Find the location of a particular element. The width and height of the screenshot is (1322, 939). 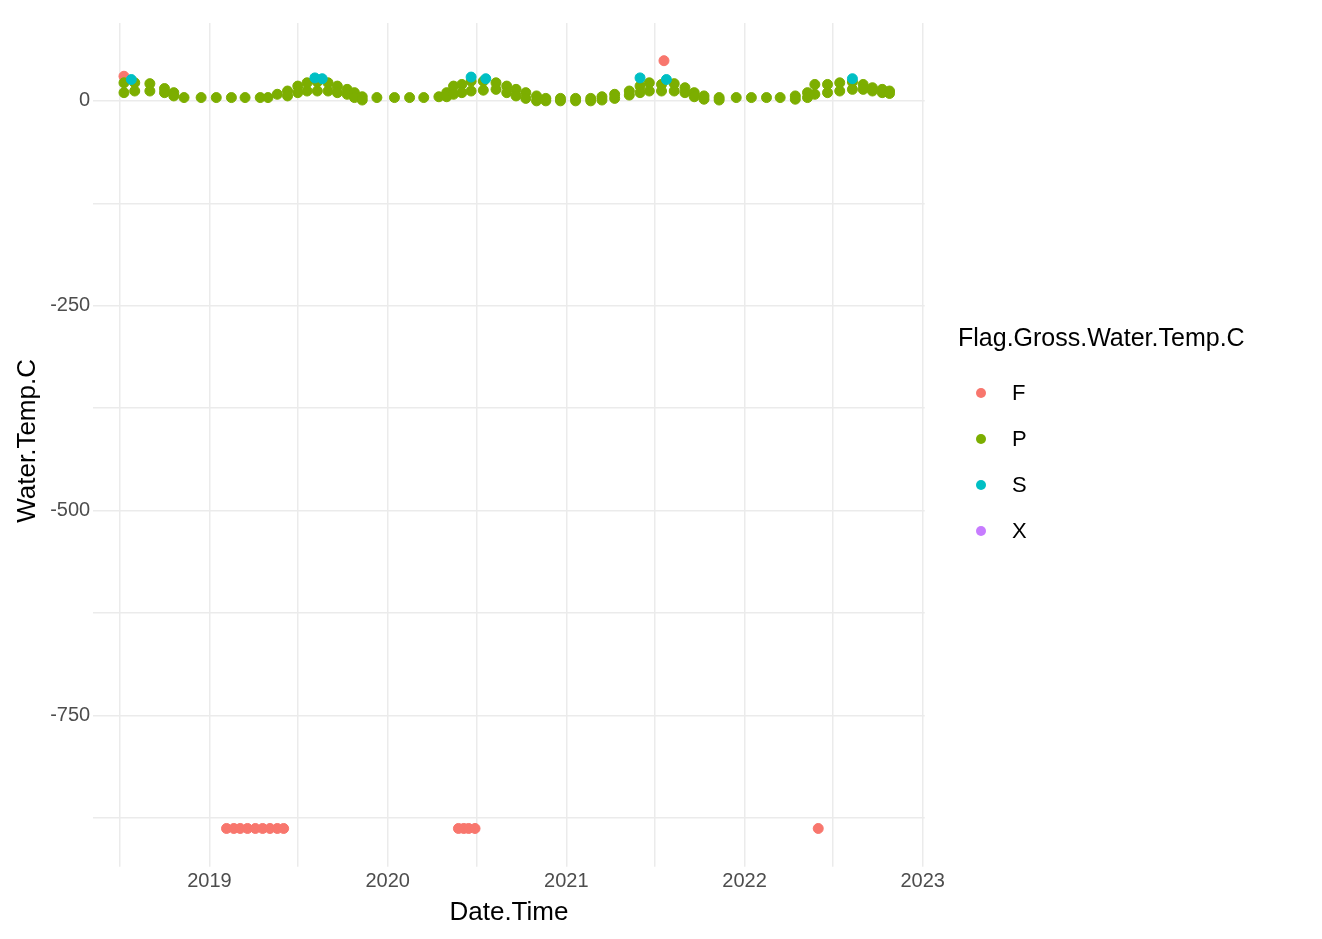

legend-title: Flag.Gross.Water.Temp.C is located at coordinates (1101, 337).